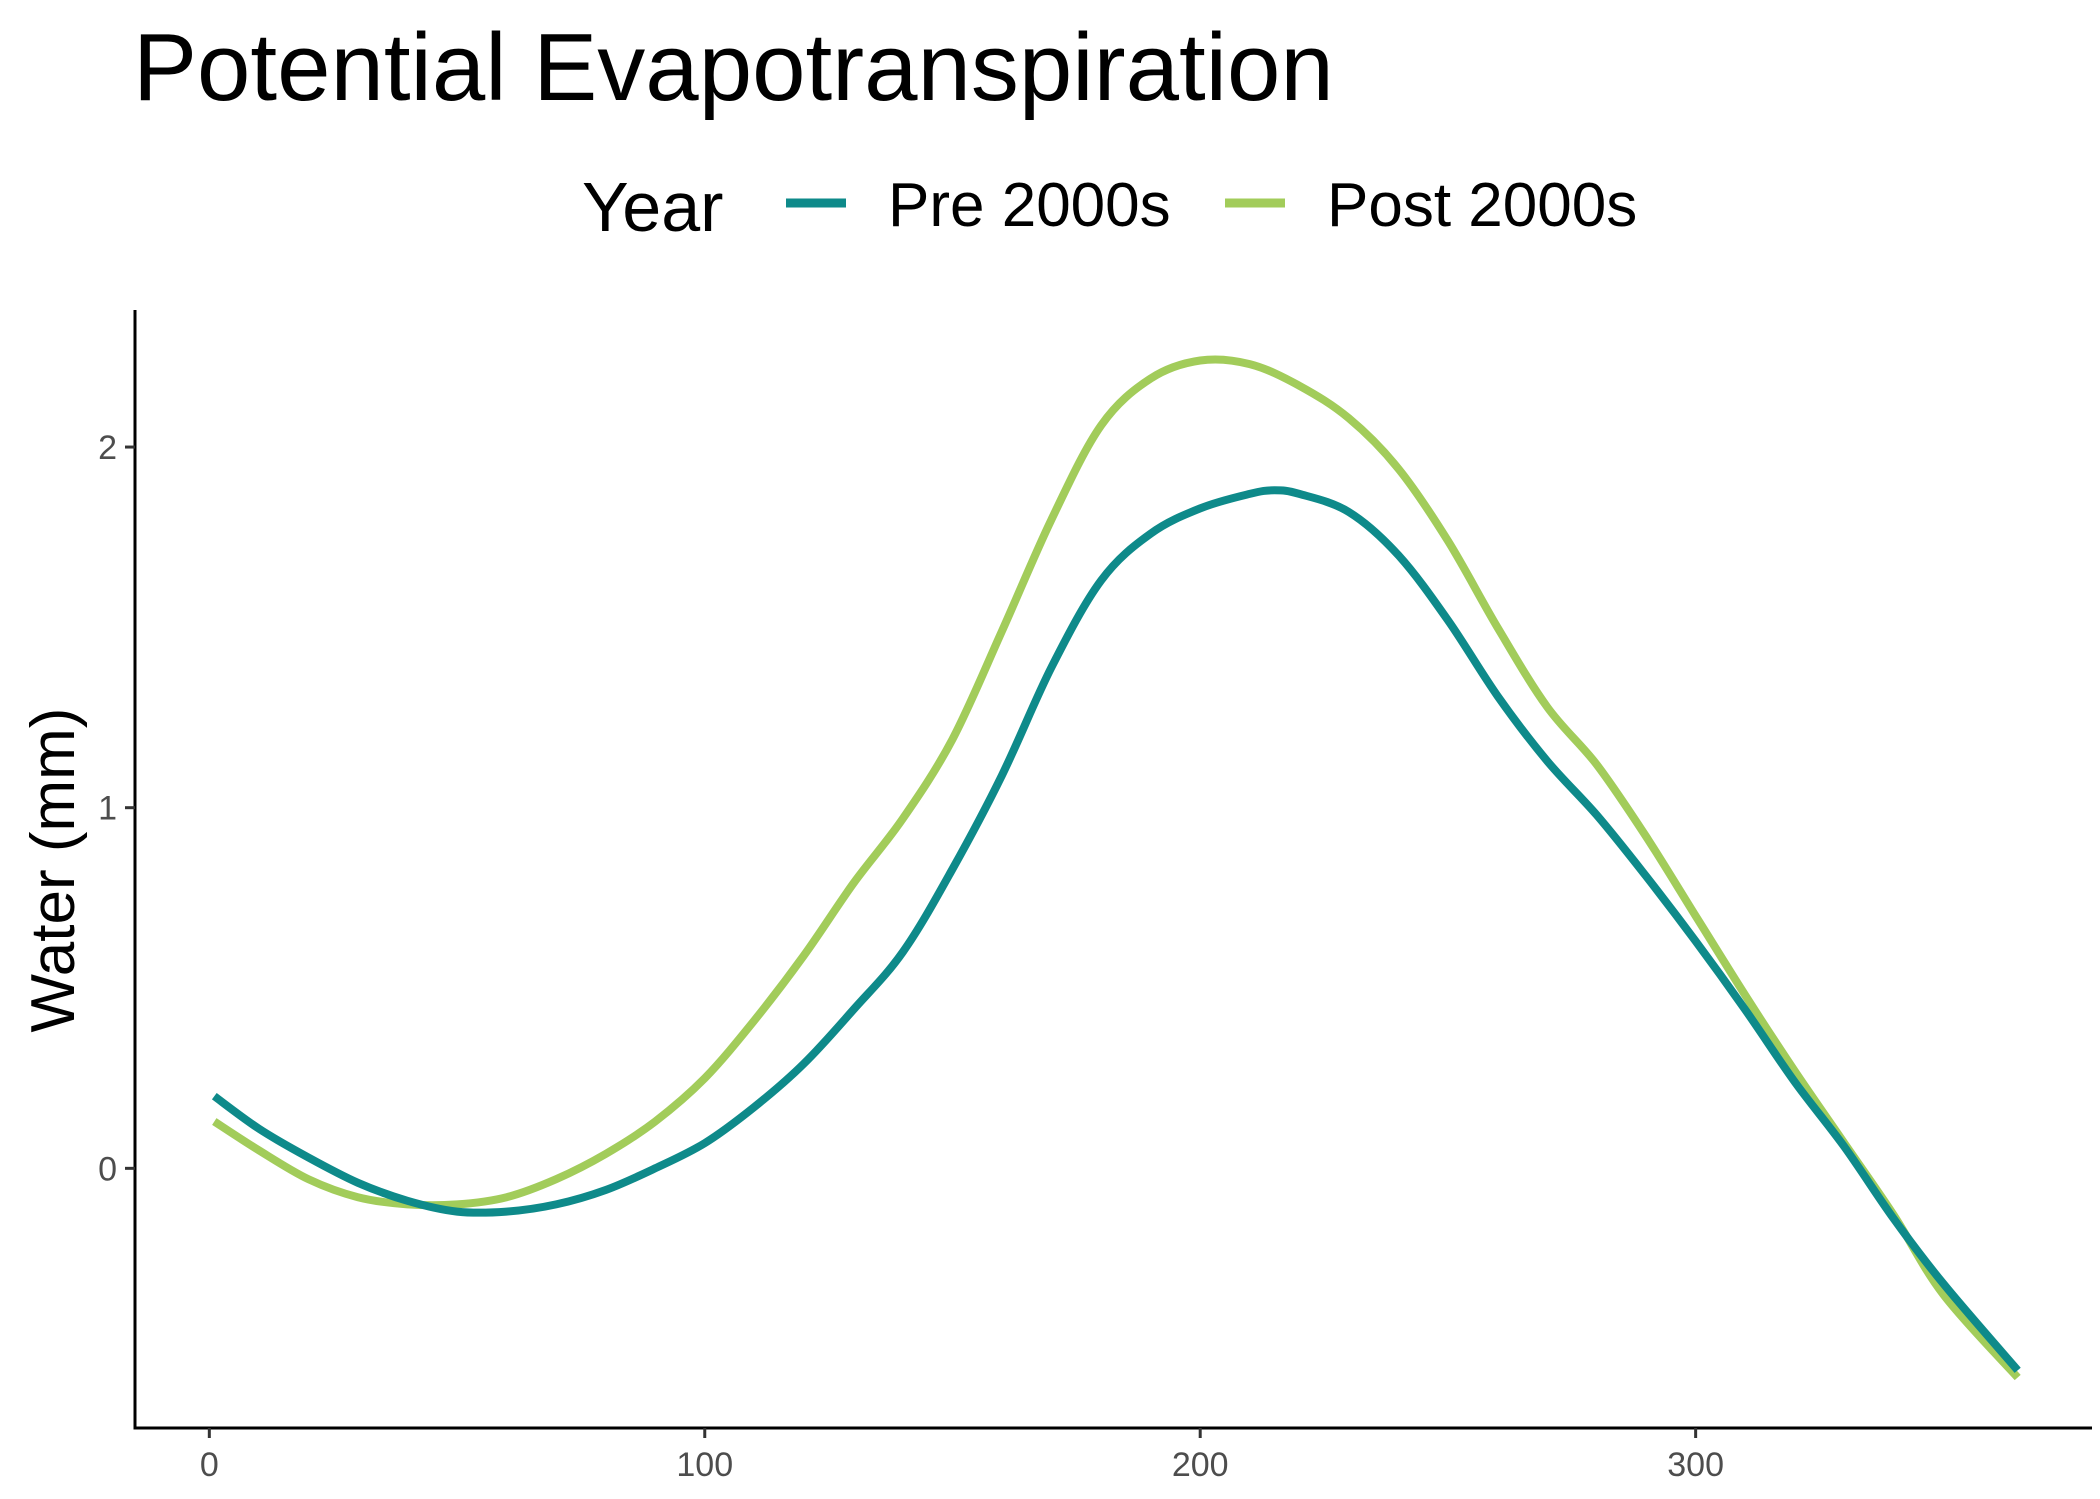 The image size is (2100, 1499). I want to click on legend: Year Pre 2000s Post 2000s, so click(1109, 207).